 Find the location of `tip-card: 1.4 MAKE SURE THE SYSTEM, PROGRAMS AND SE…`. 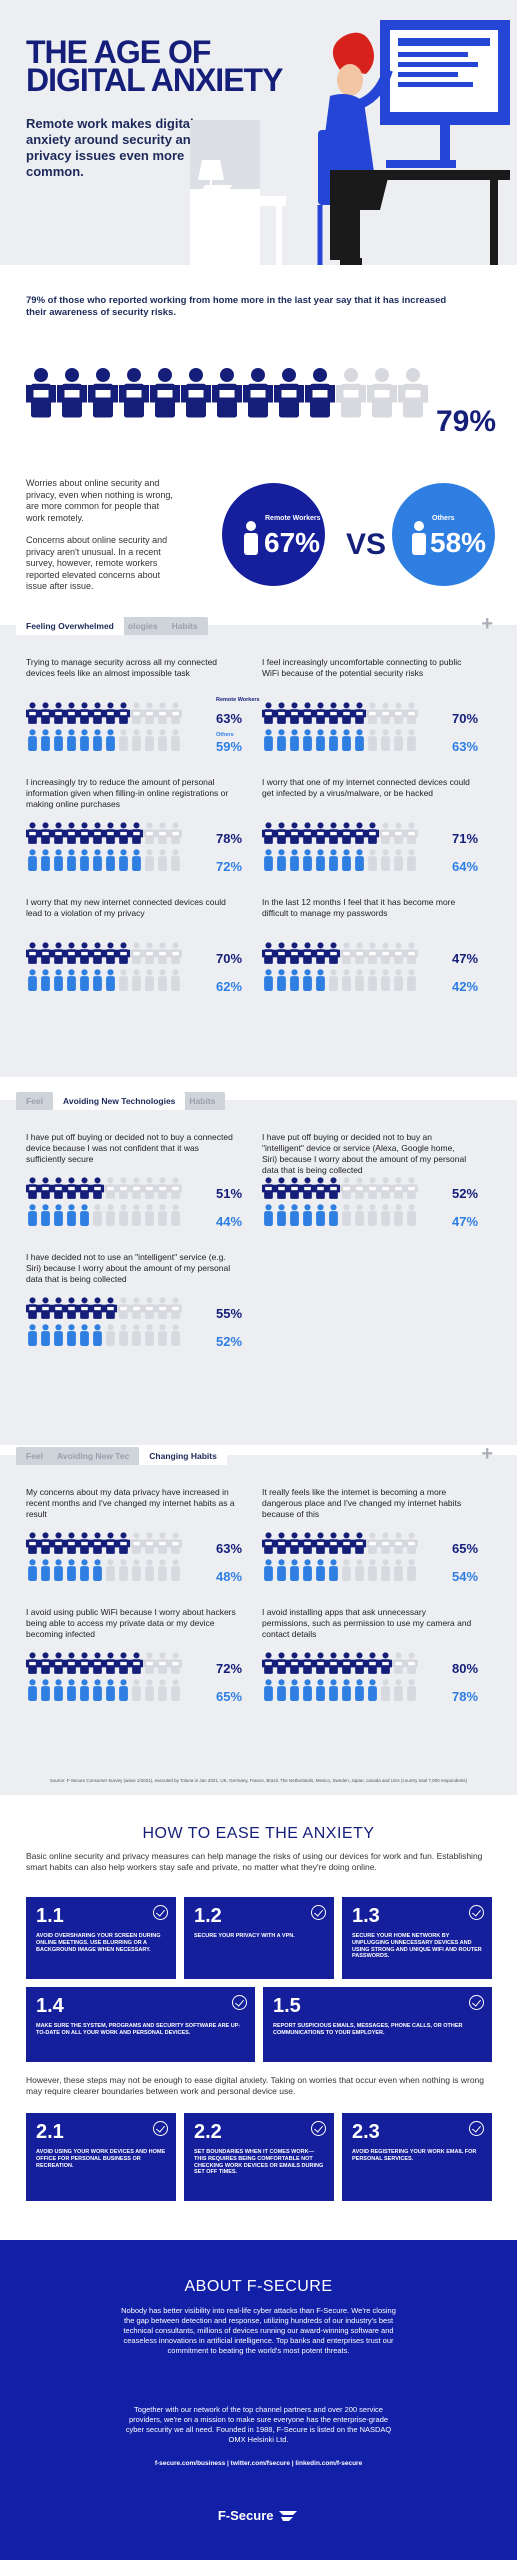

tip-card: 1.4 MAKE SURE THE SYSTEM, PROGRAMS AND SE… is located at coordinates (140, 2024).